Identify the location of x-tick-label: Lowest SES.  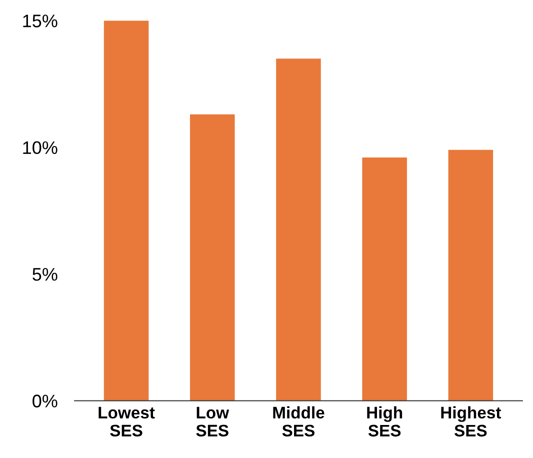
(126, 421).